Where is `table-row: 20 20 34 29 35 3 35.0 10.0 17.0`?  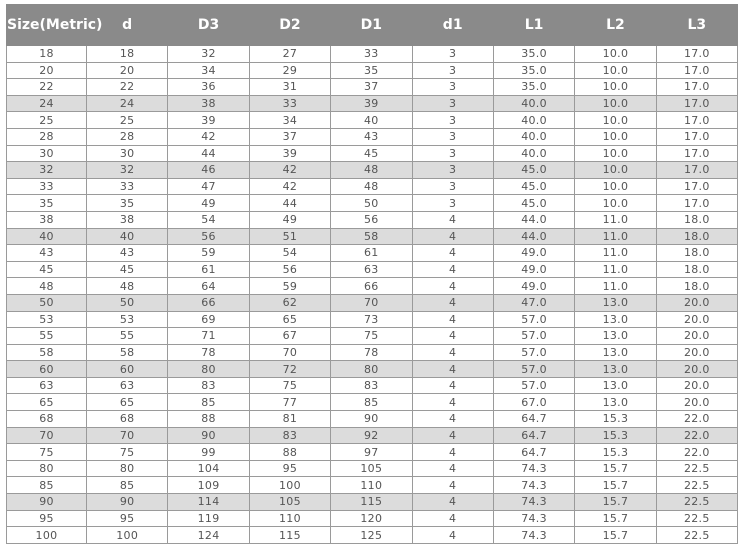 table-row: 20 20 34 29 35 3 35.0 10.0 17.0 is located at coordinates (372, 70).